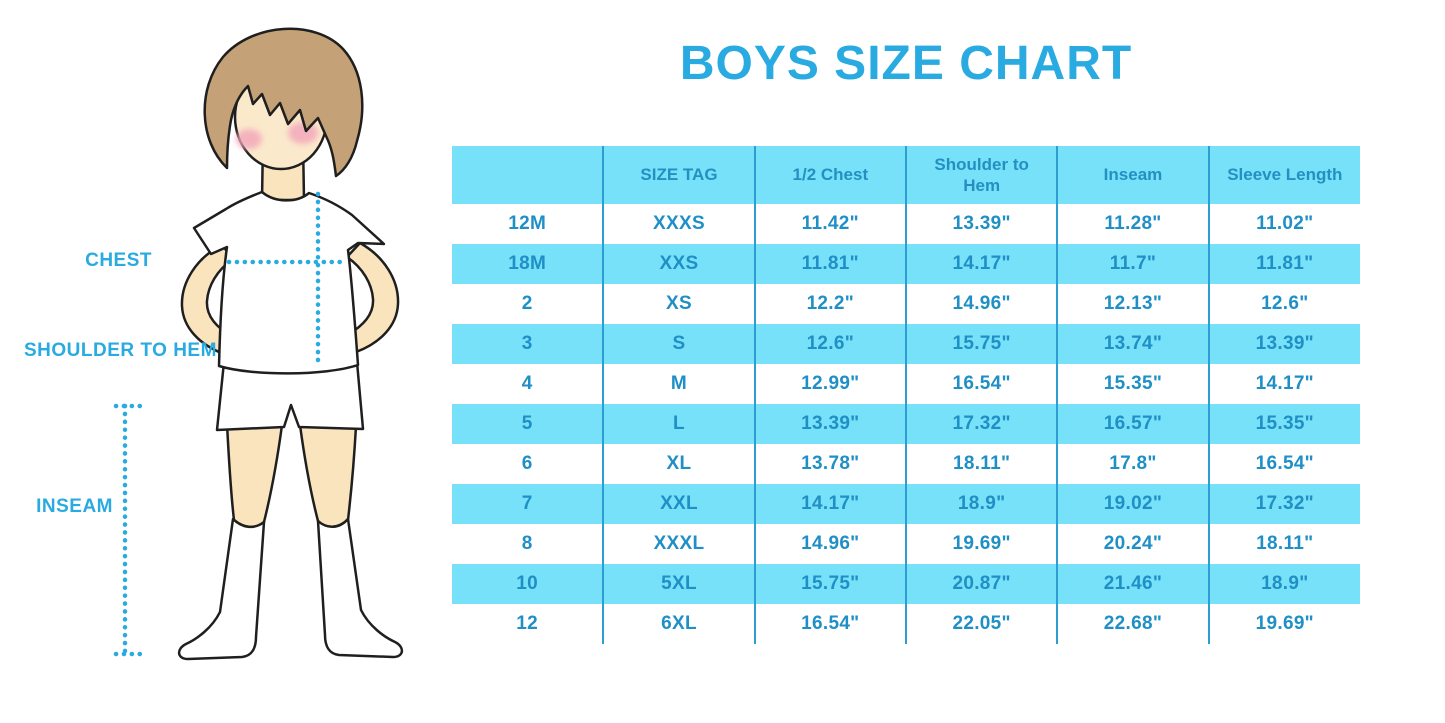 The image size is (1445, 723). What do you see at coordinates (829, 175) in the screenshot?
I see `column-header-half-chest: 1/2 Chest` at bounding box center [829, 175].